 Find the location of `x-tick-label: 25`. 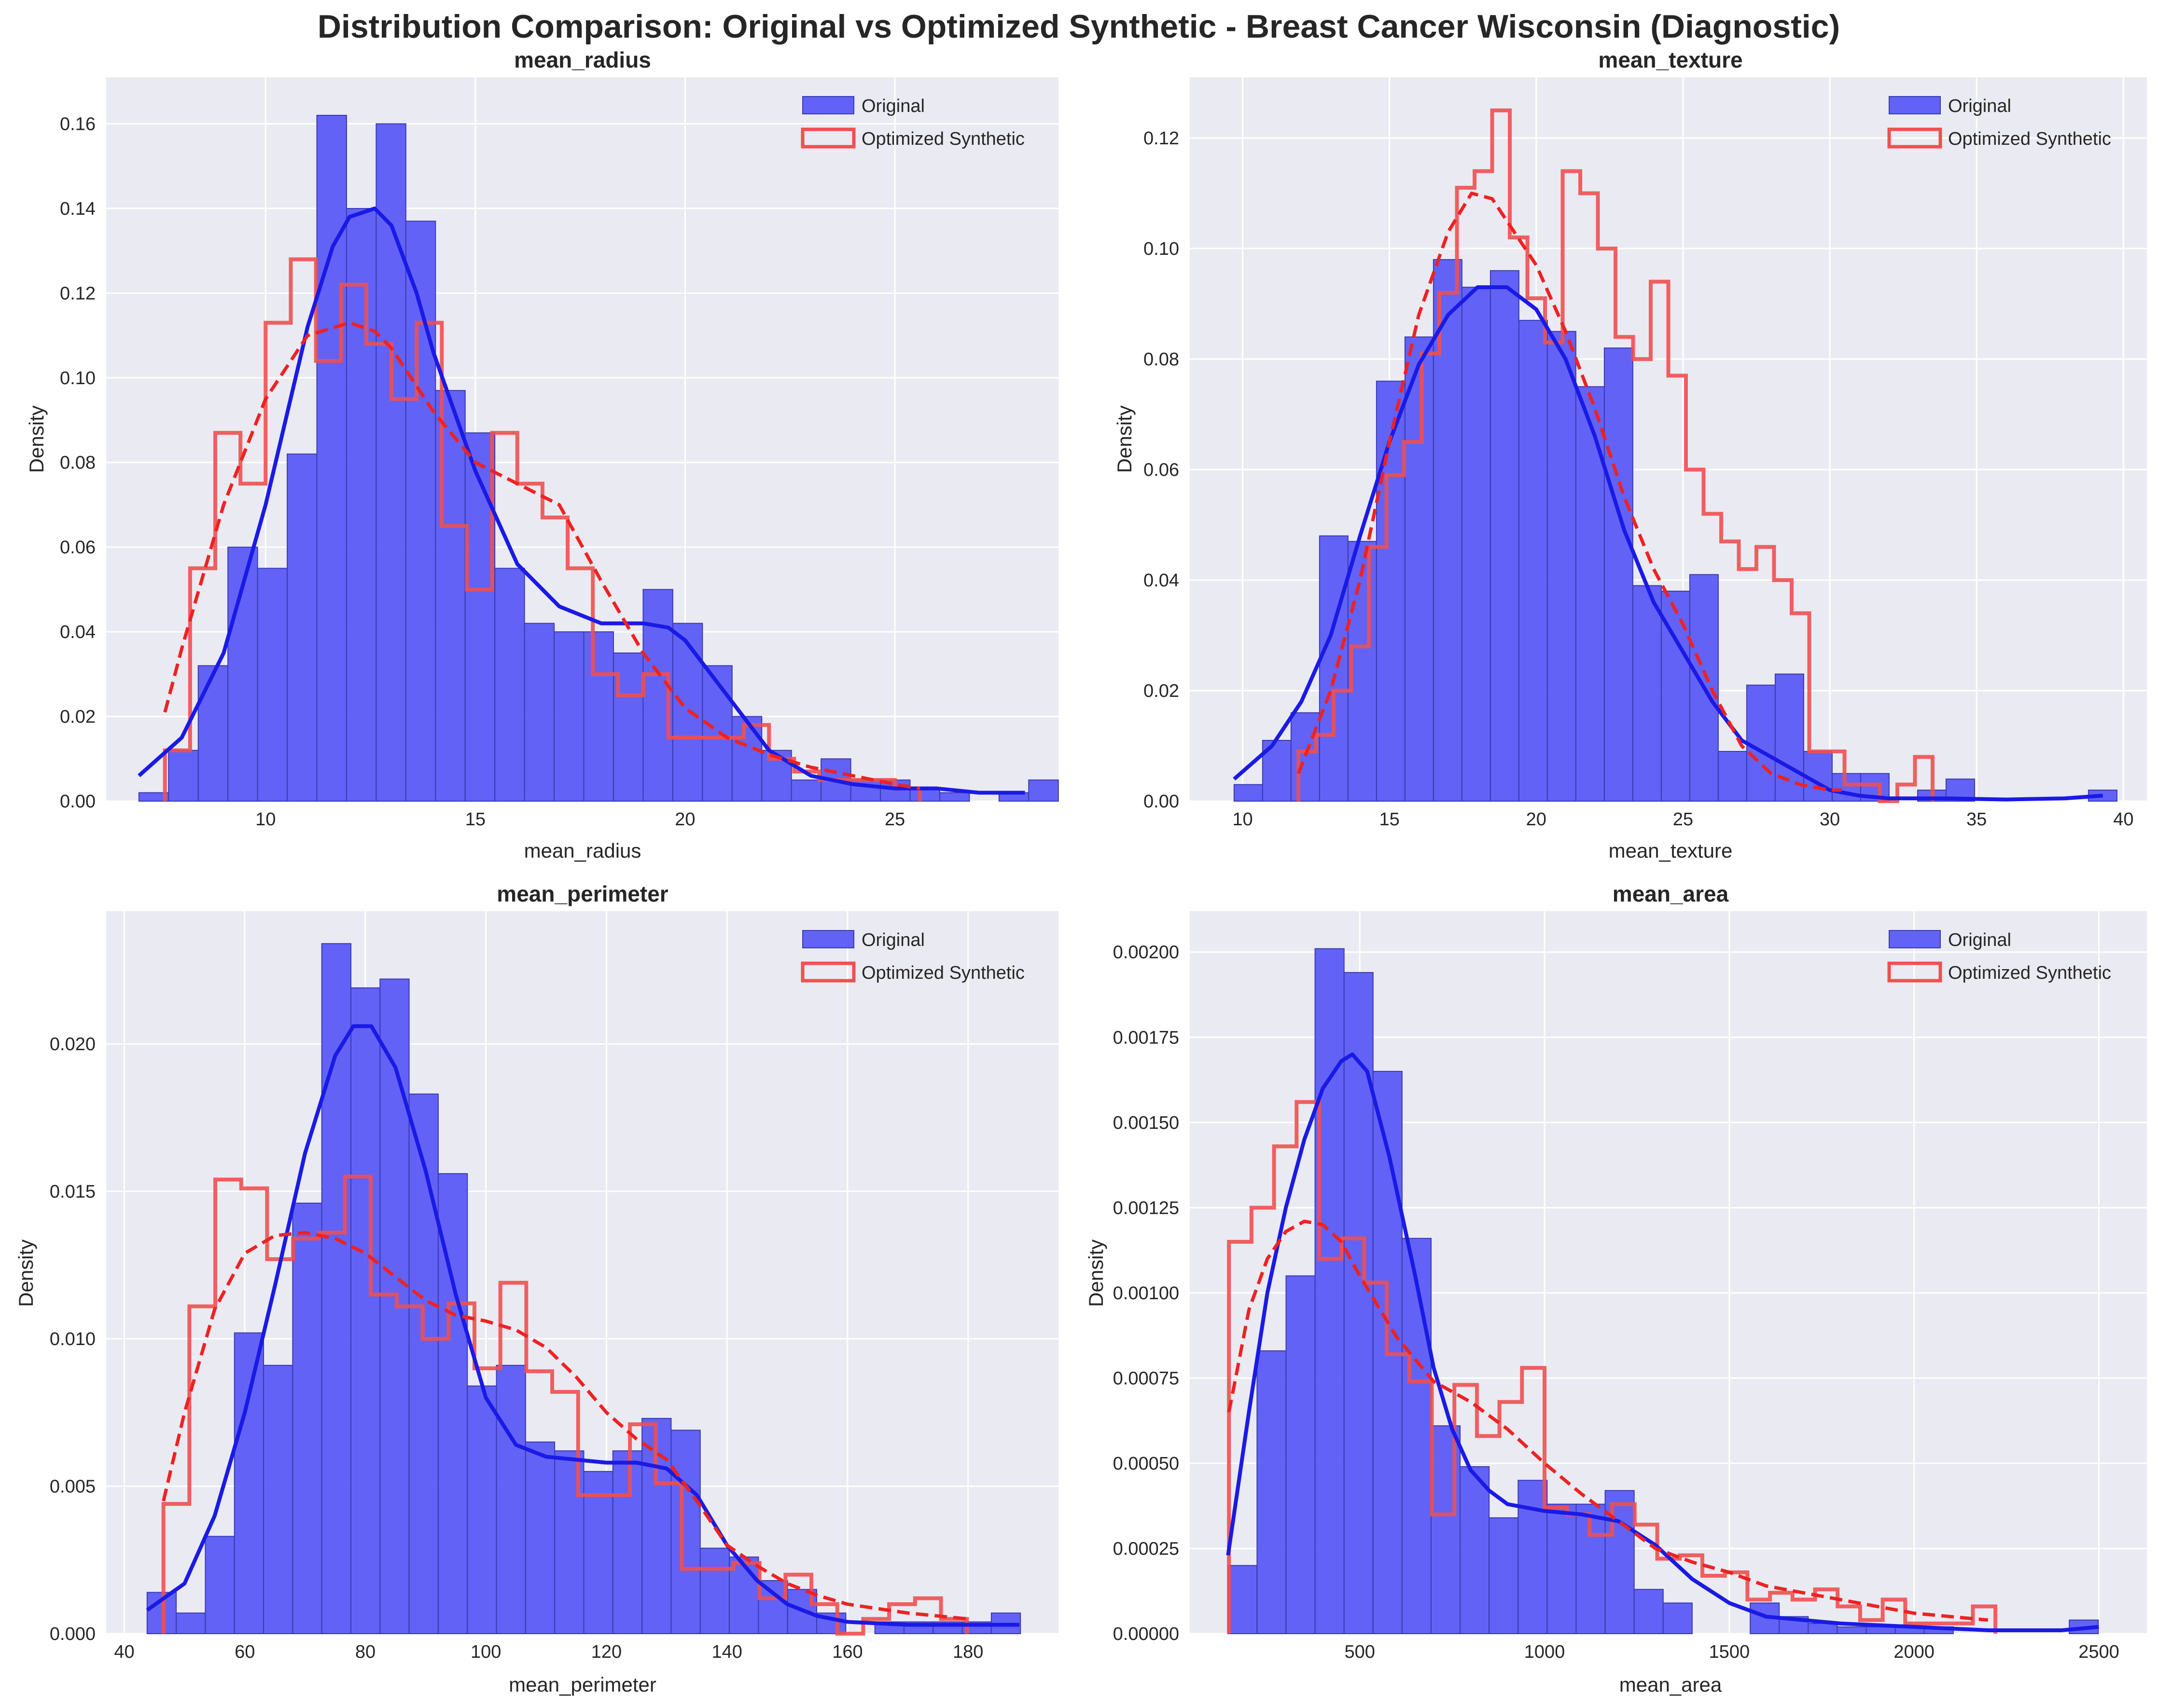

x-tick-label: 25 is located at coordinates (1683, 819).